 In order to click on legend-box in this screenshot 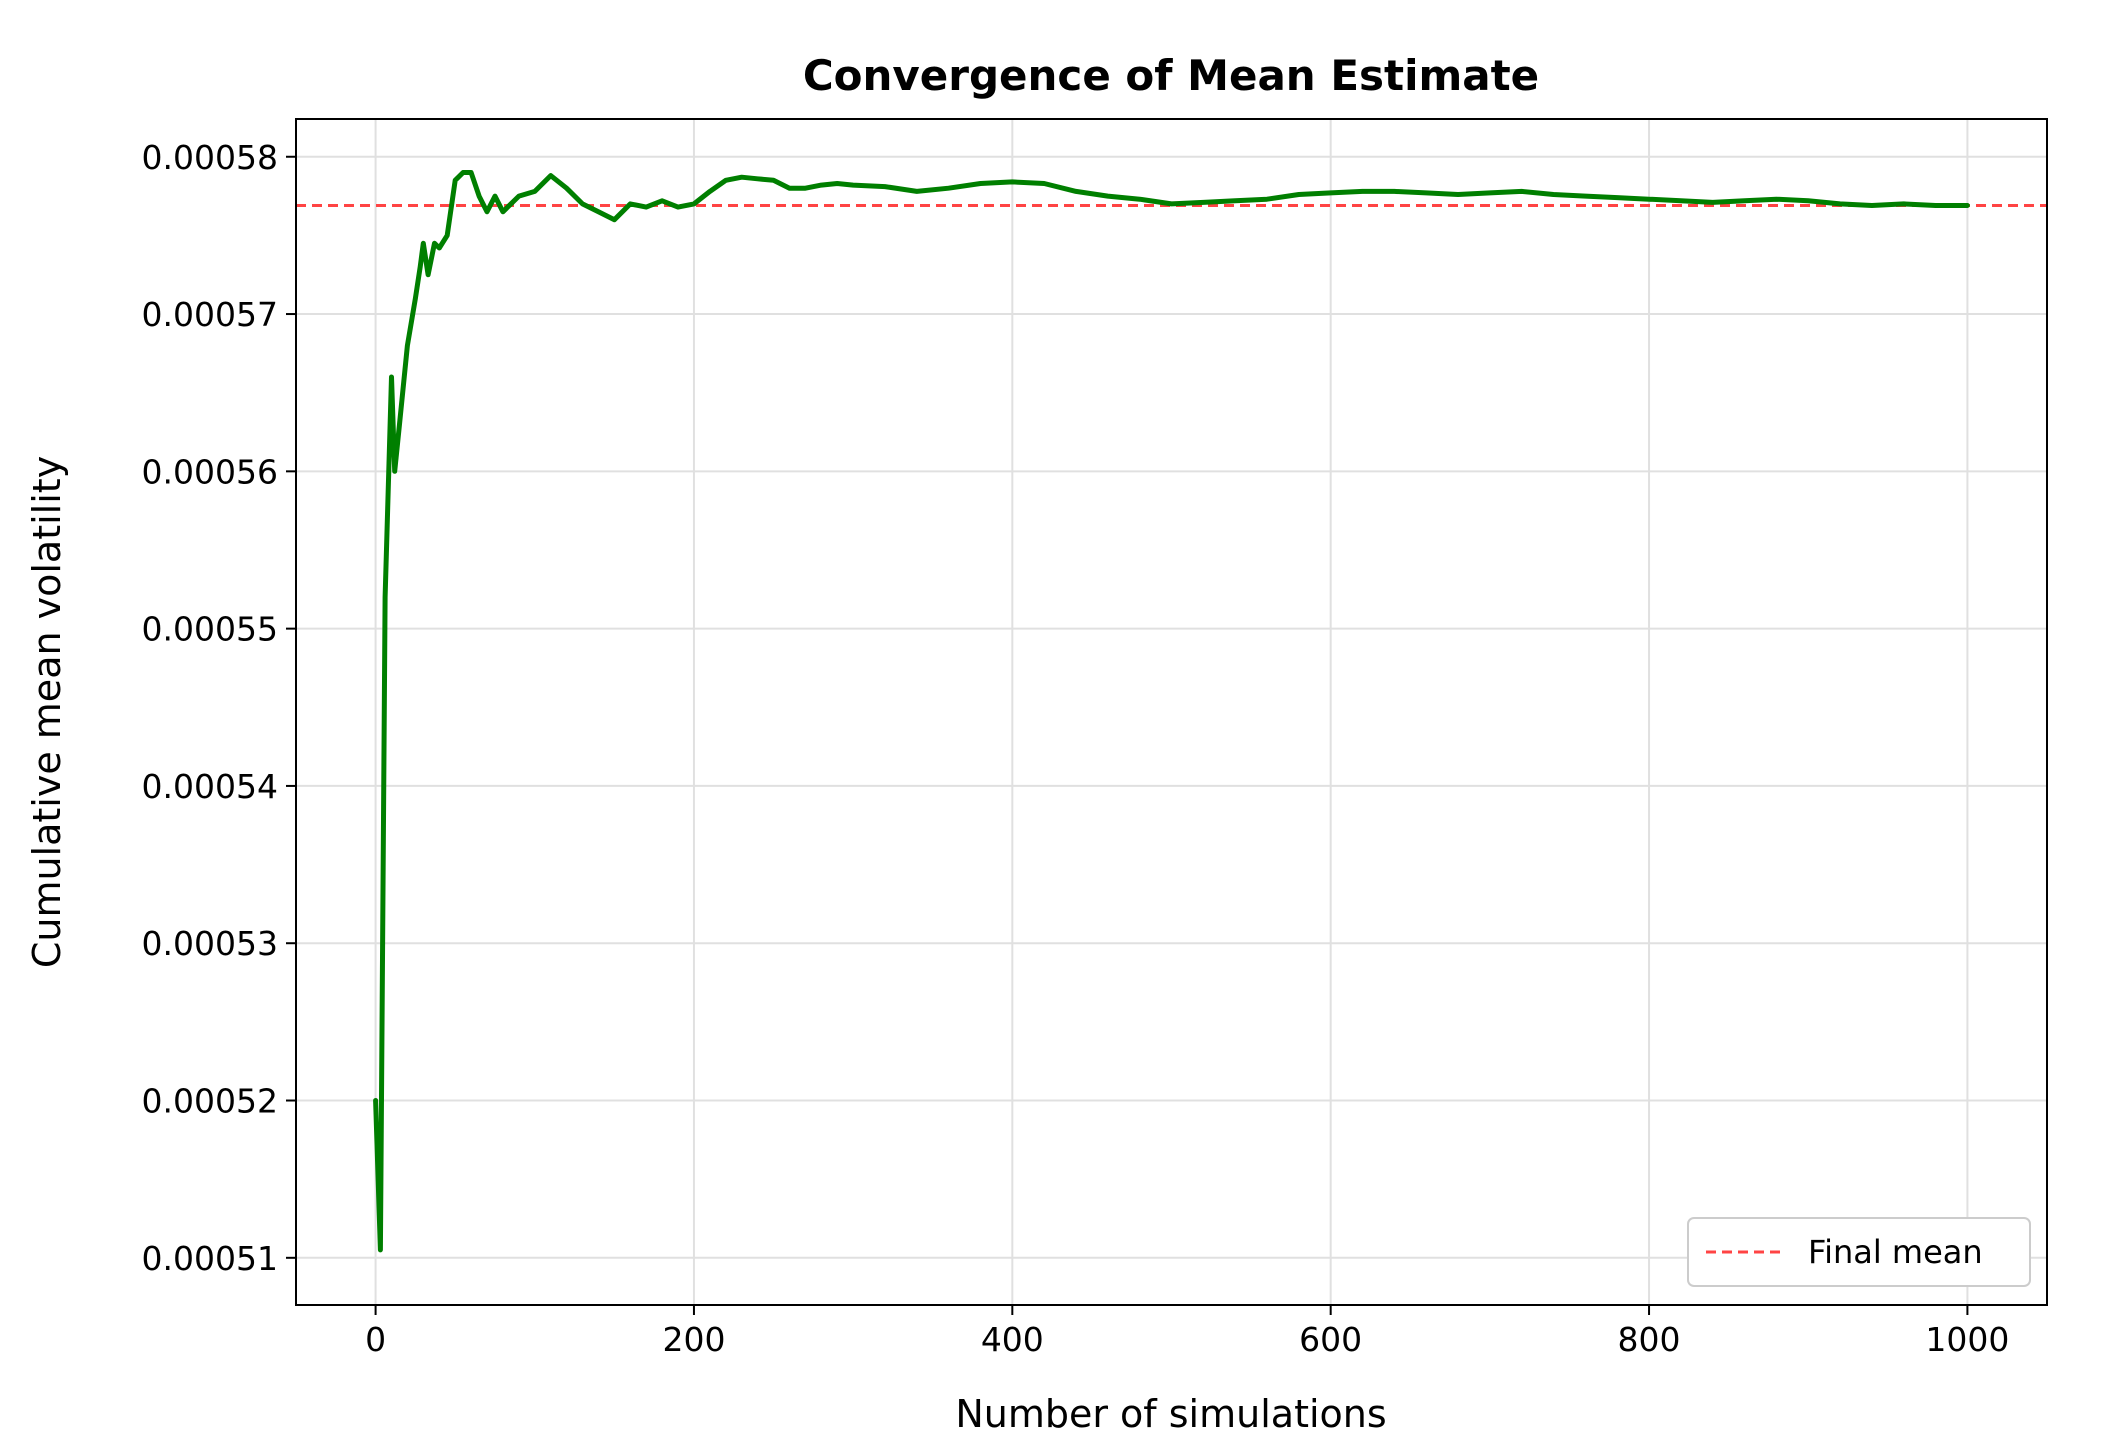, I will do `click(1859, 1252)`.